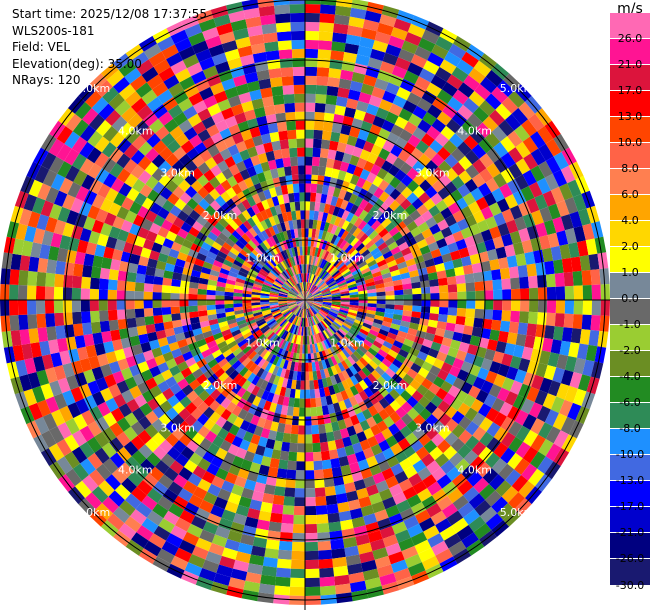  Describe the element at coordinates (630, 532) in the screenshot. I see `colorbar-tick-label: -21.0` at that location.